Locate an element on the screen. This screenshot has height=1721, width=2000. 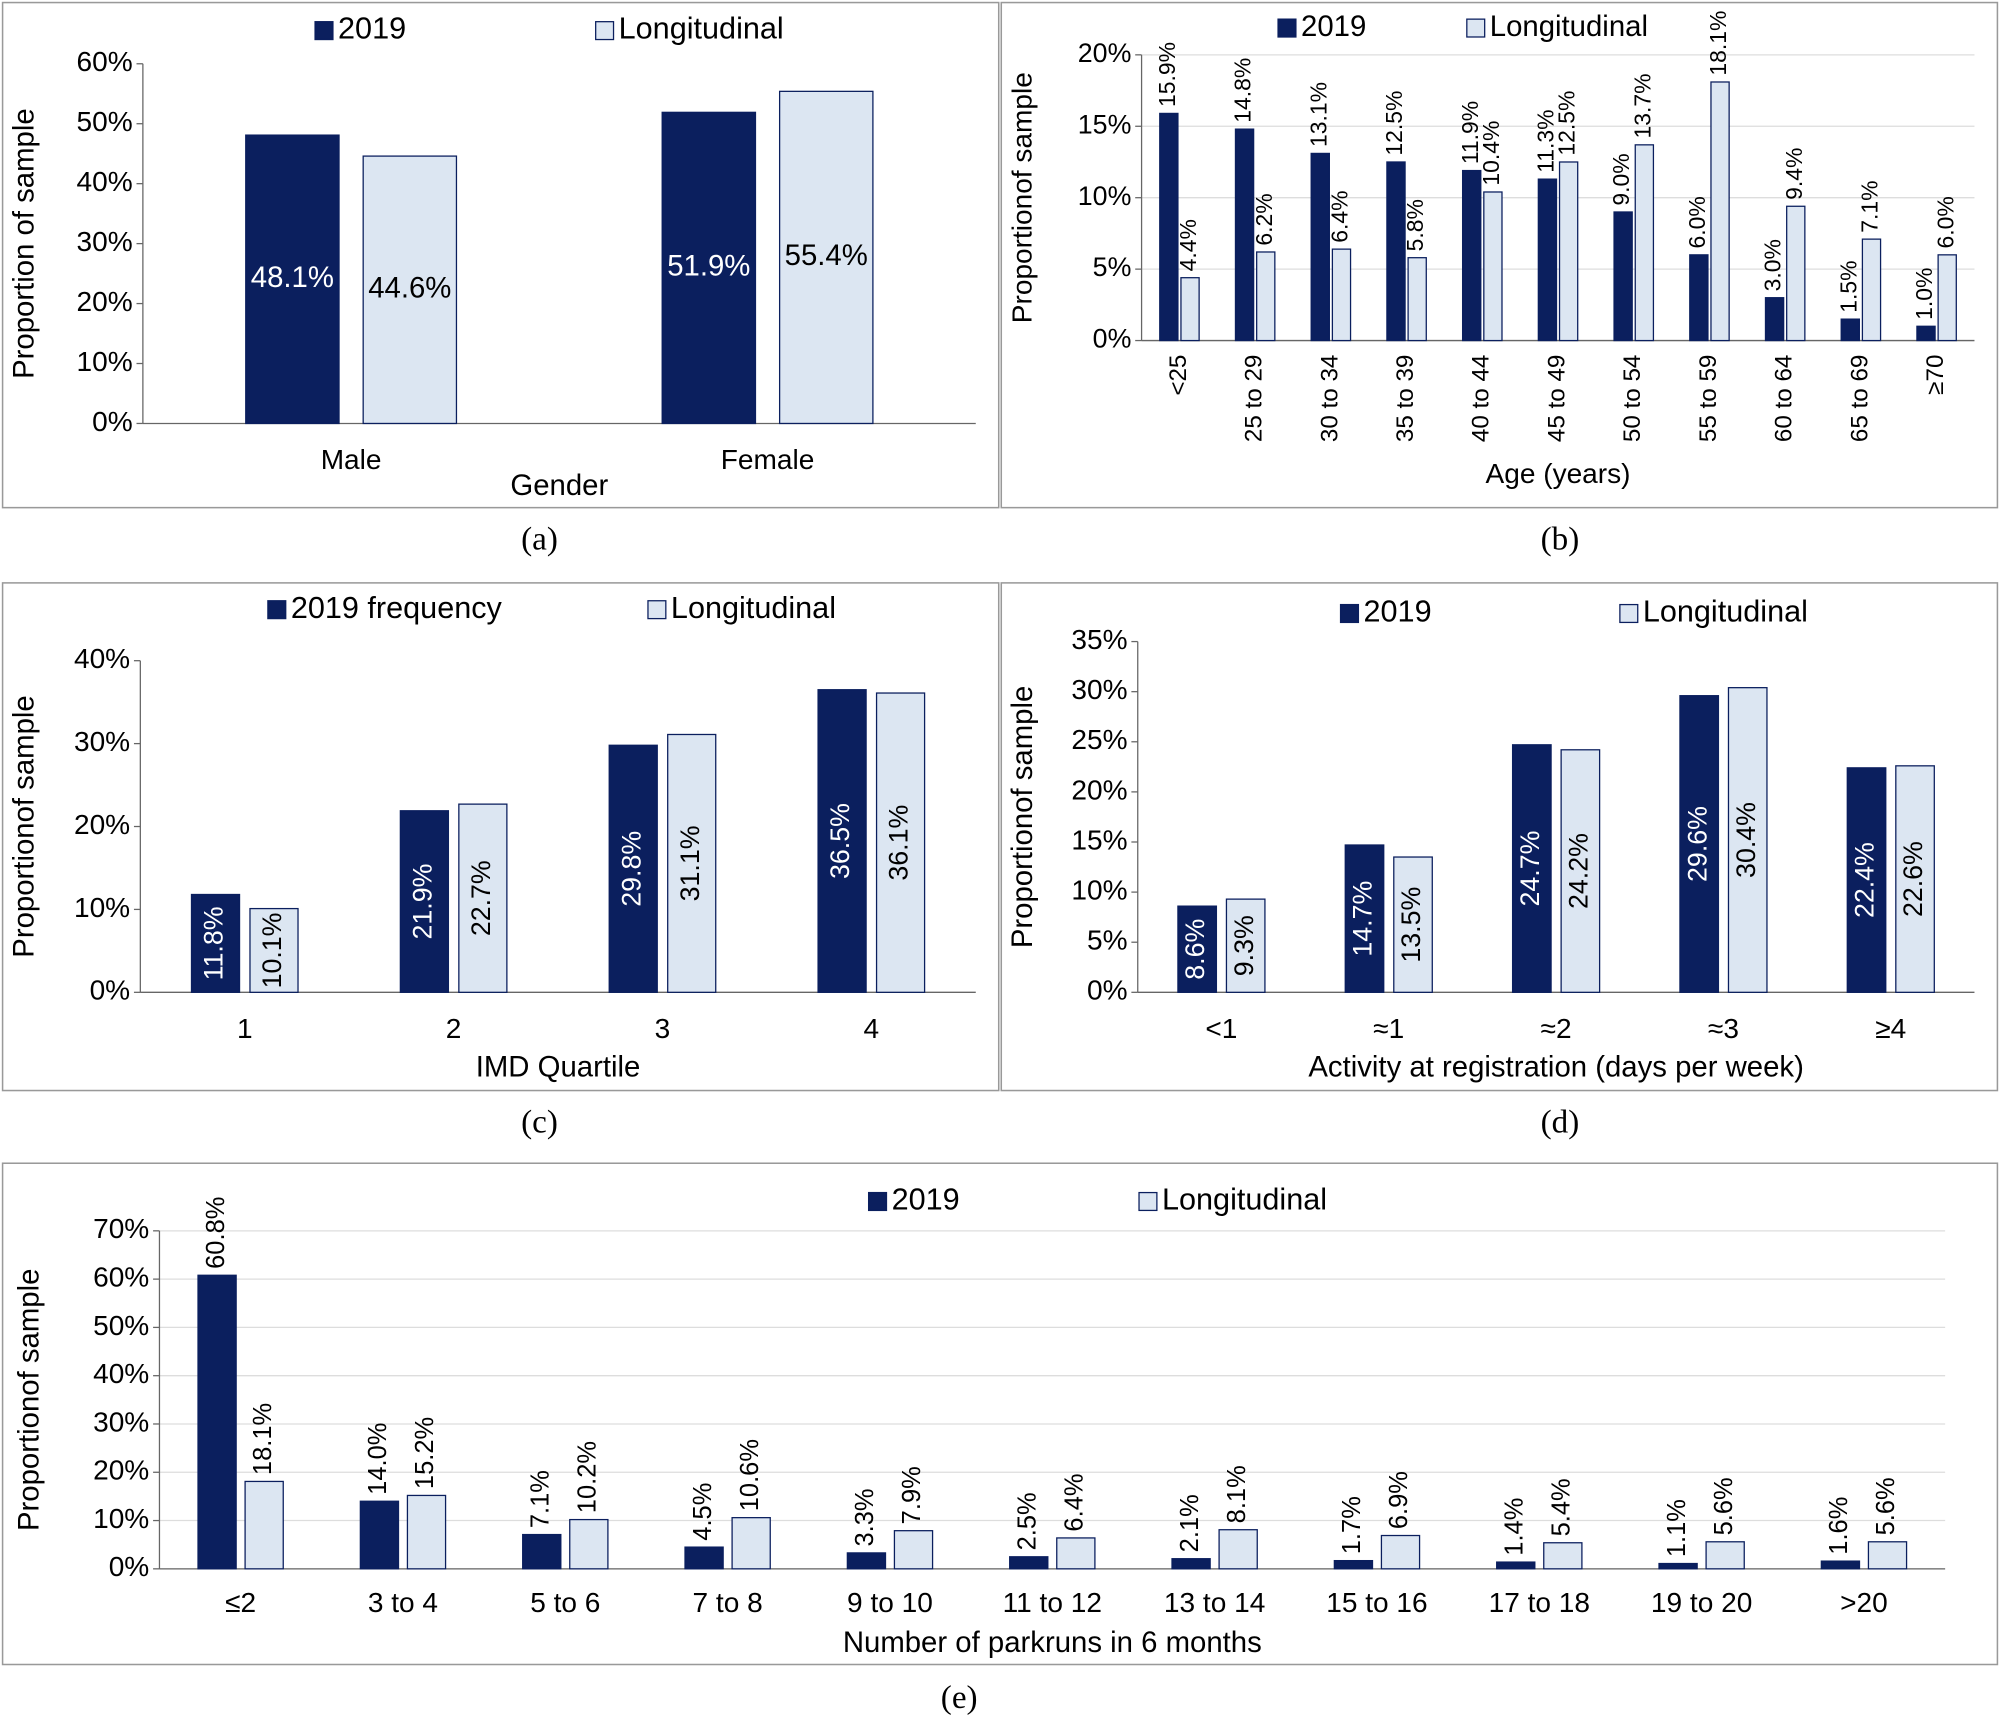
x-tick-label: >20 is located at coordinates (1864, 1602).